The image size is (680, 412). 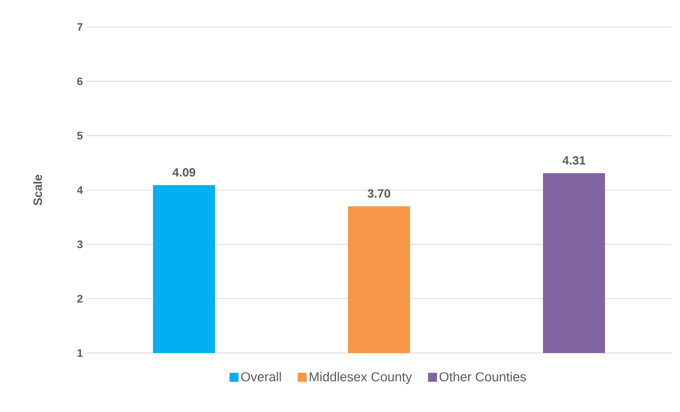 What do you see at coordinates (261, 377) in the screenshot?
I see `legend-label: Overall` at bounding box center [261, 377].